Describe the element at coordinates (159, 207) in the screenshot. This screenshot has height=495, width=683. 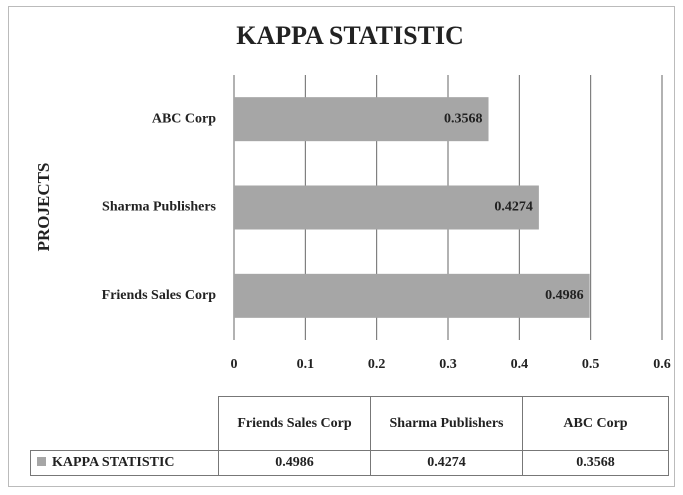
I see `y-tick-label: Sharma Publishers` at that location.